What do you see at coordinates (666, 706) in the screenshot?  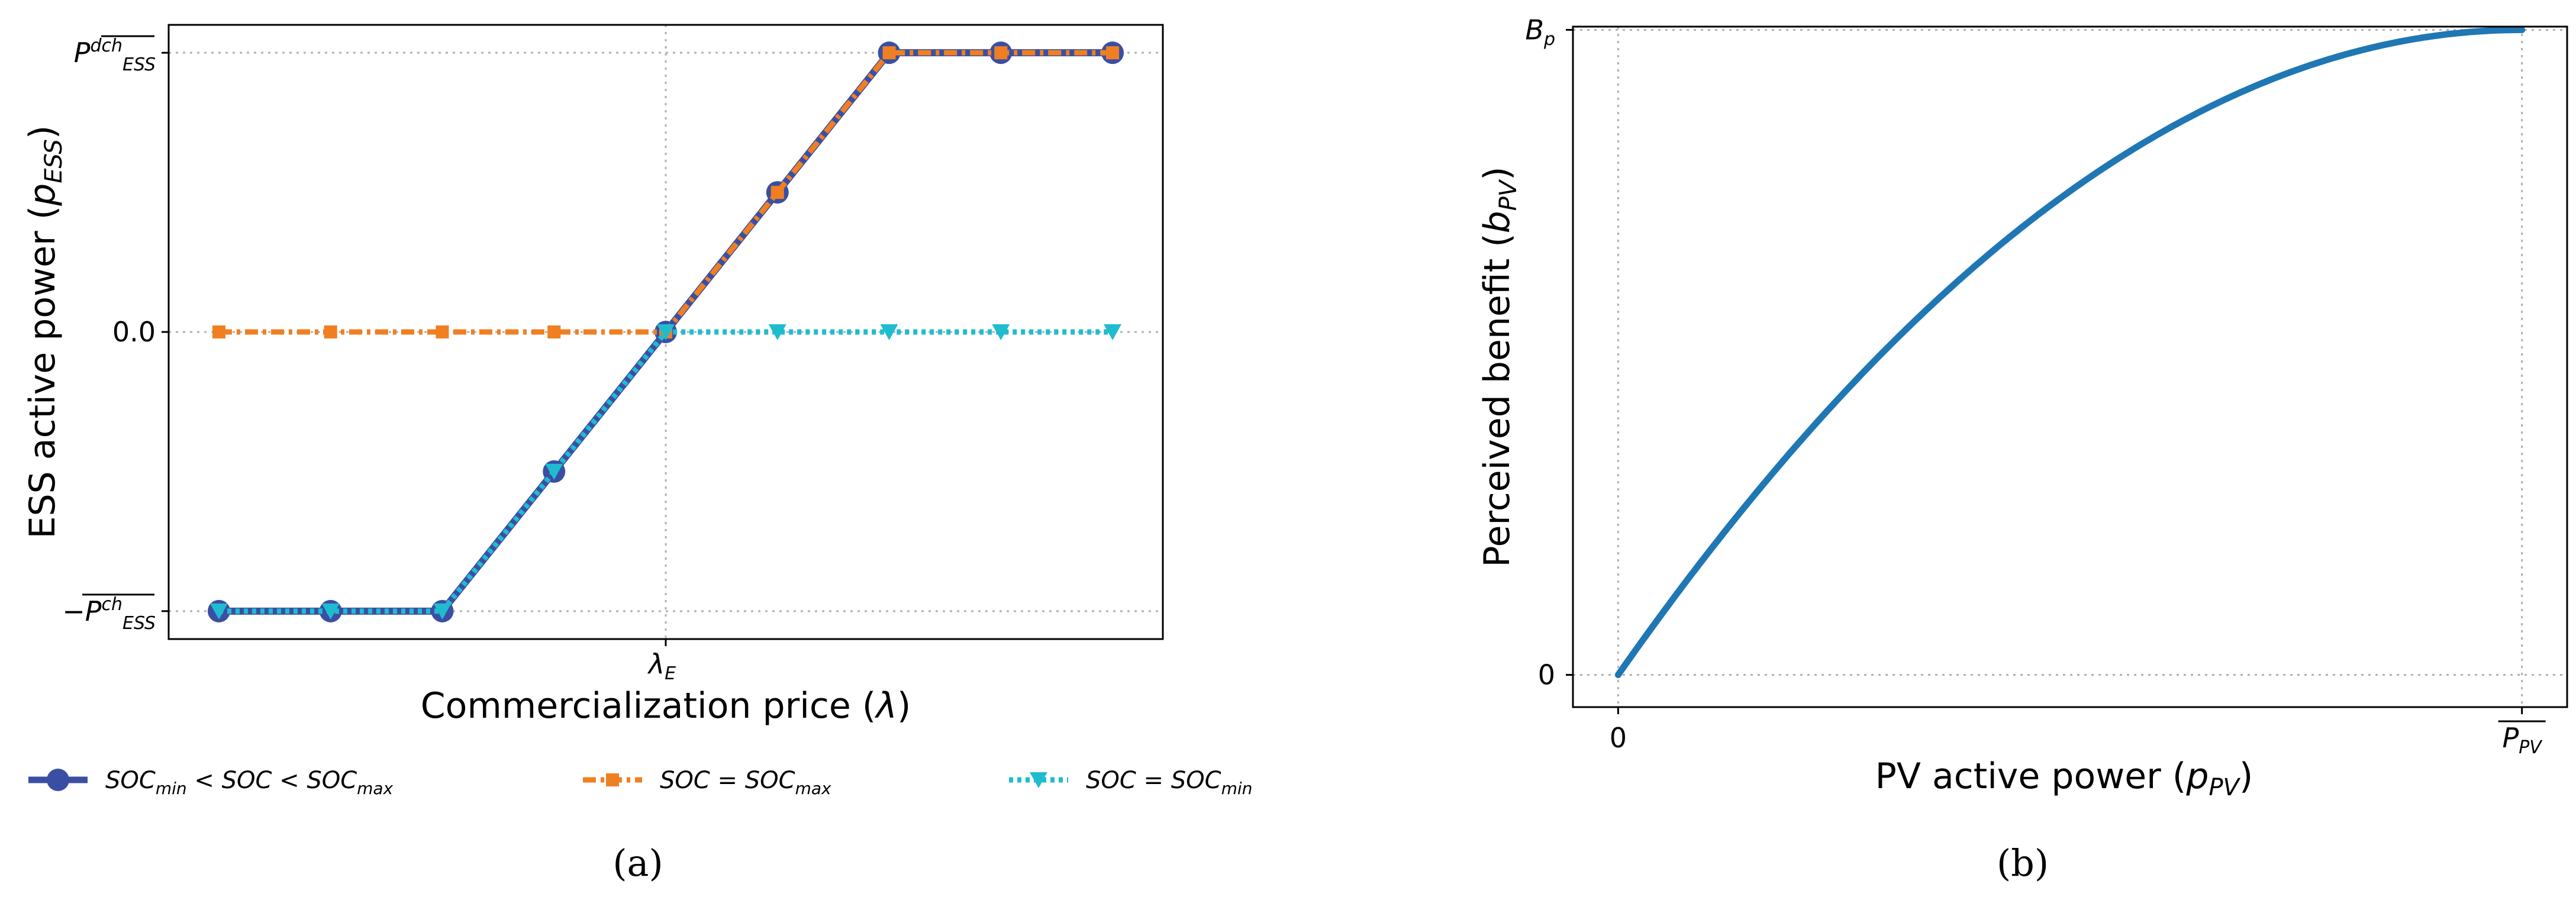 I see `x-axis-label: Commercialization price (λ)` at bounding box center [666, 706].